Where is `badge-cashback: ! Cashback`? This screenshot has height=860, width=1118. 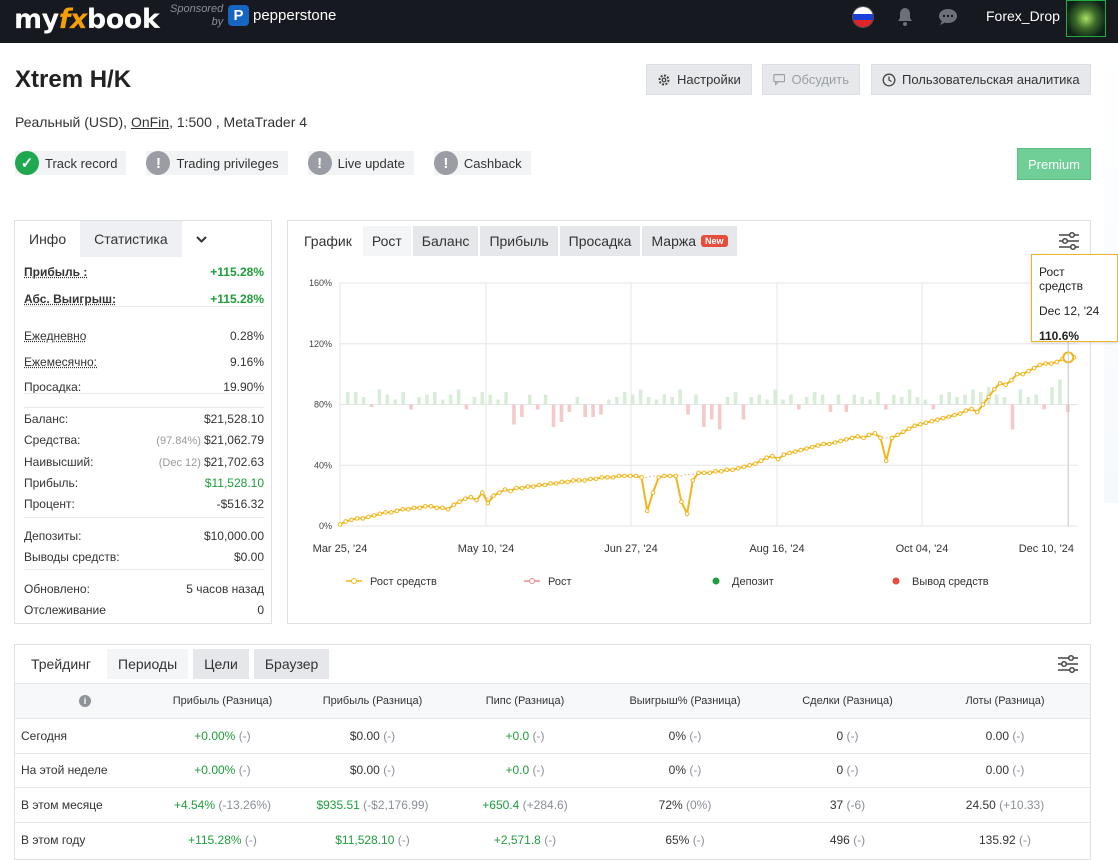 badge-cashback: ! Cashback is located at coordinates (482, 163).